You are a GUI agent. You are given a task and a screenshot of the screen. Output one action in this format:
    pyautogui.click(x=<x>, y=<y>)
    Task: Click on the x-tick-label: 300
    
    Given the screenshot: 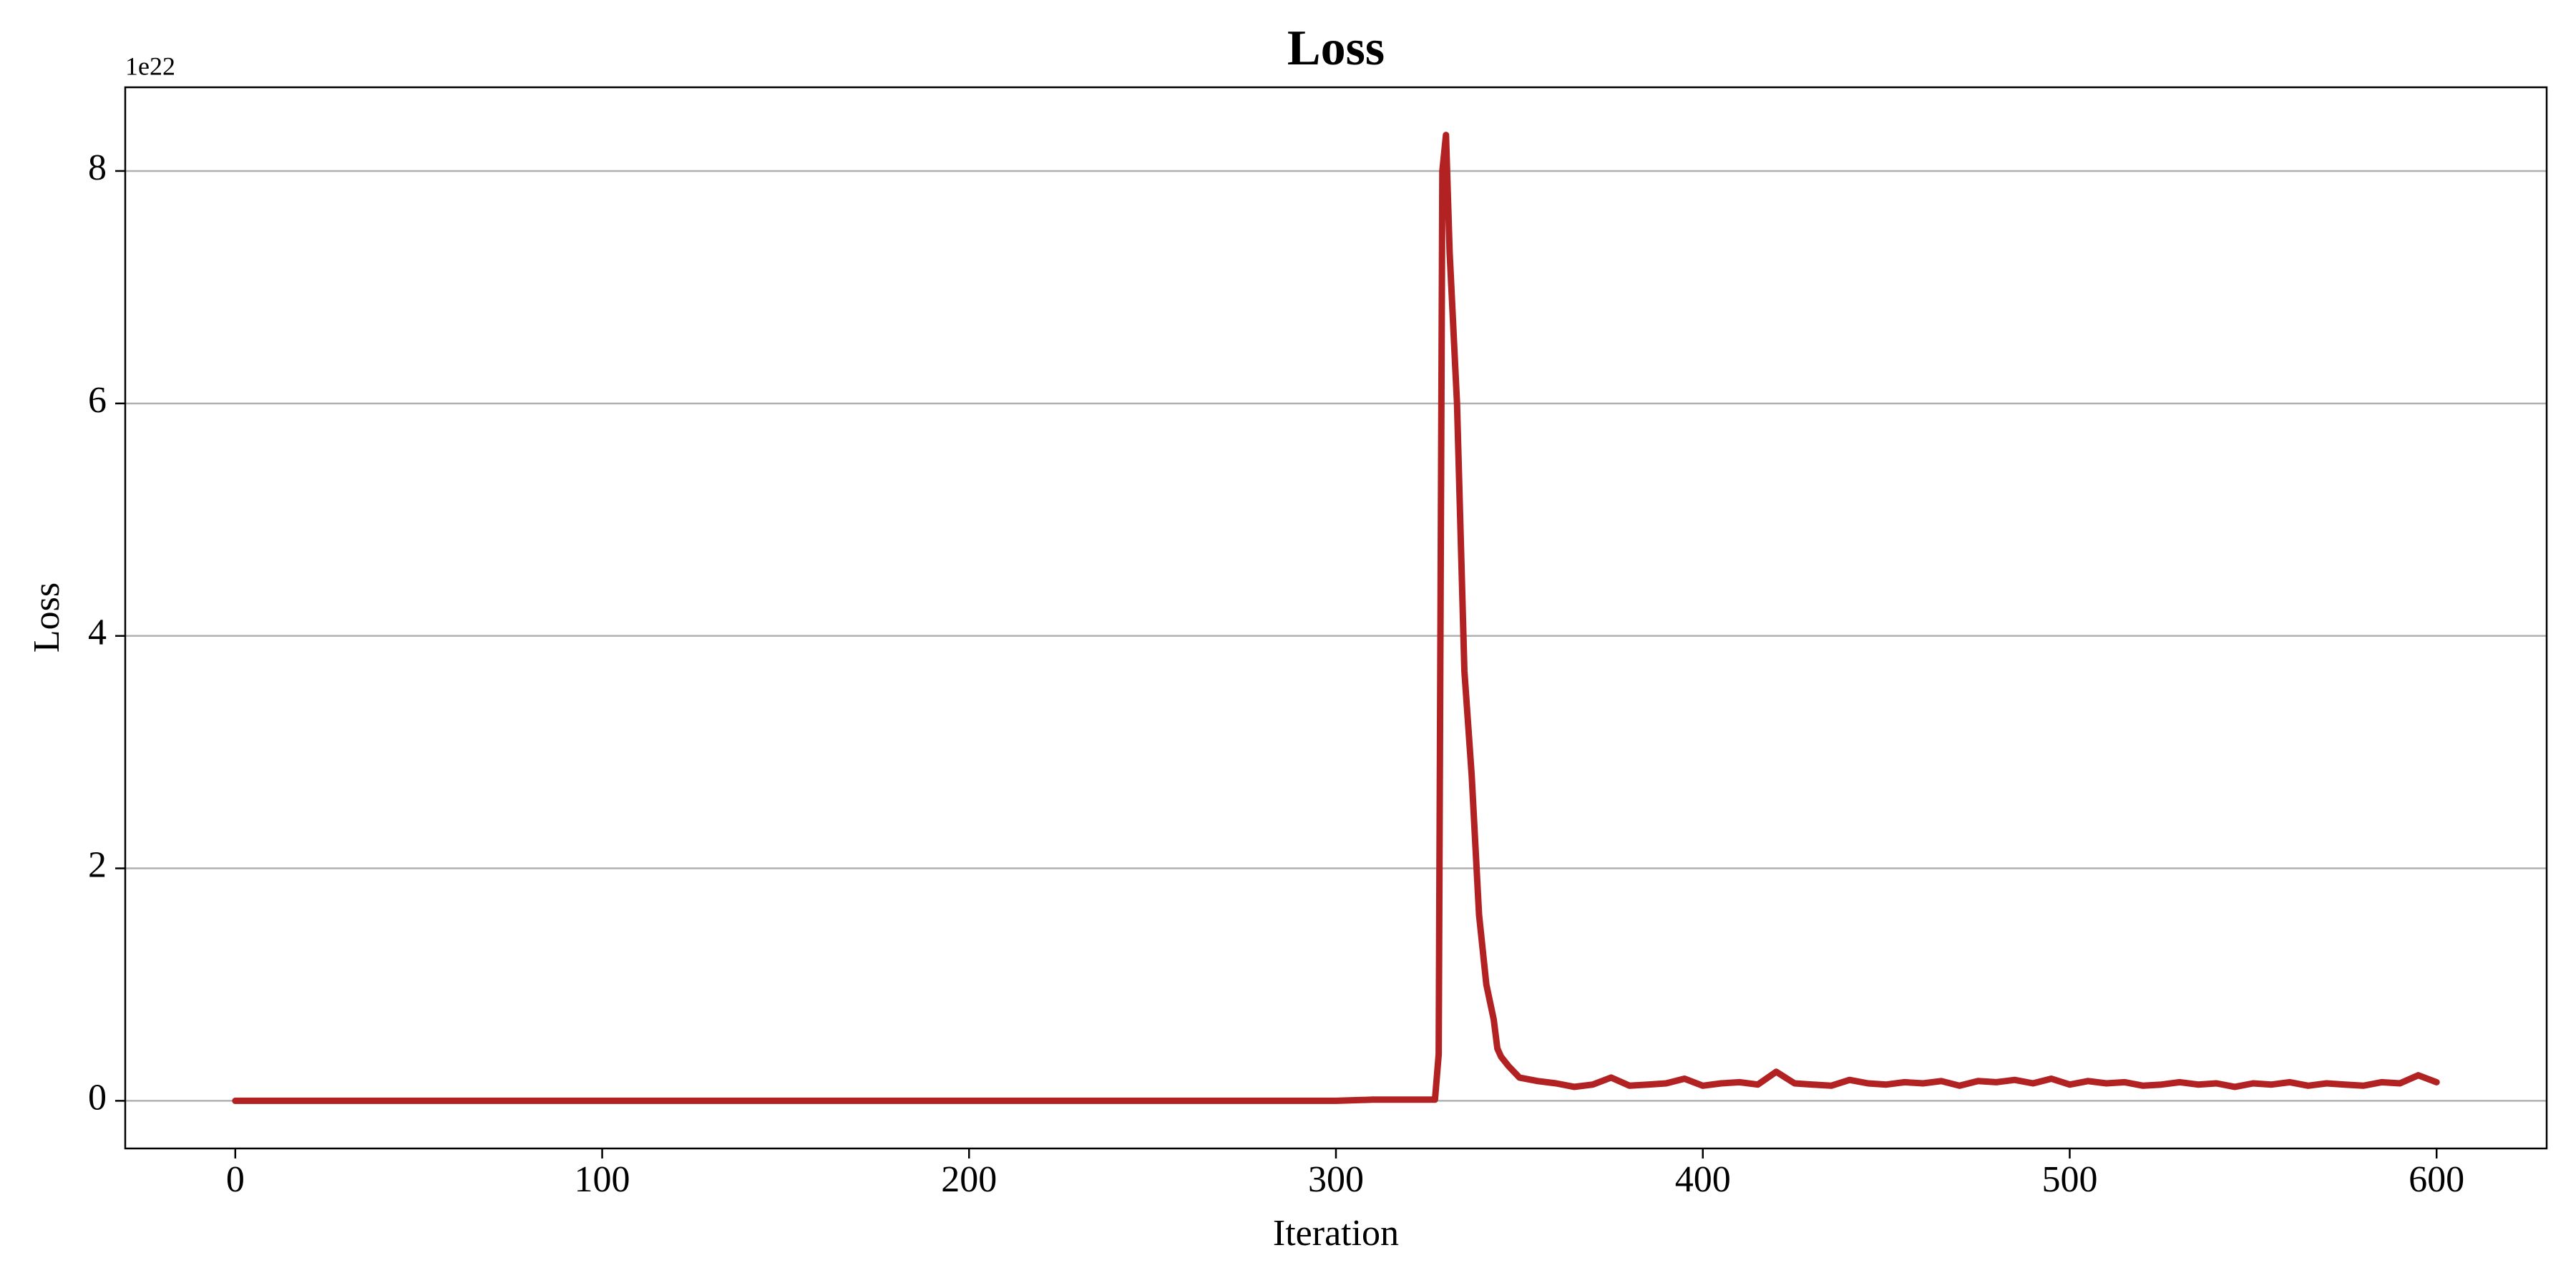 What is the action you would take?
    pyautogui.click(x=1336, y=1179)
    